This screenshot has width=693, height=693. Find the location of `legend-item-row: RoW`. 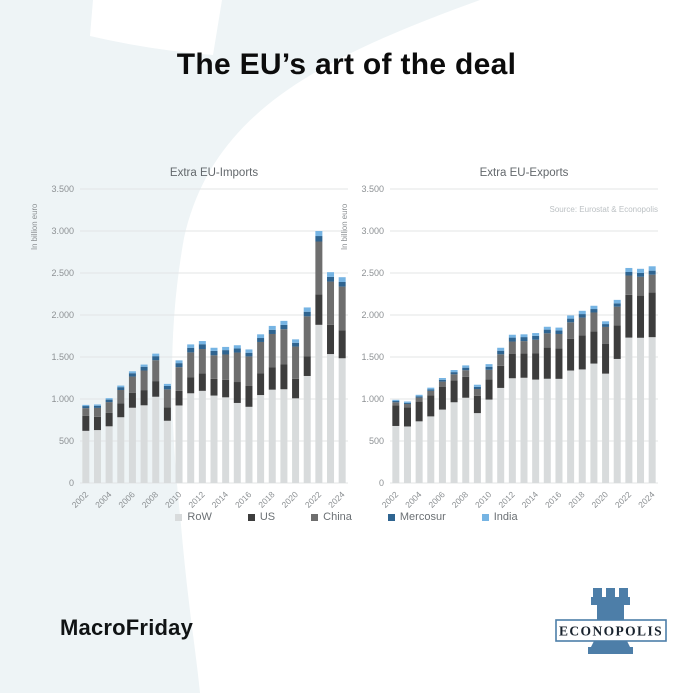

legend-item-row: RoW is located at coordinates (193, 517).